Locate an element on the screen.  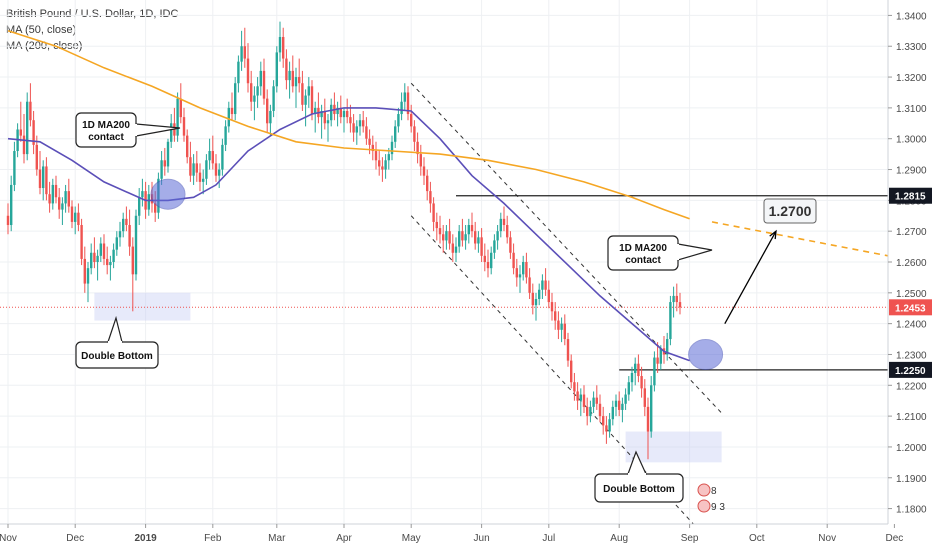
x-tick-label: Oct is located at coordinates (757, 538).